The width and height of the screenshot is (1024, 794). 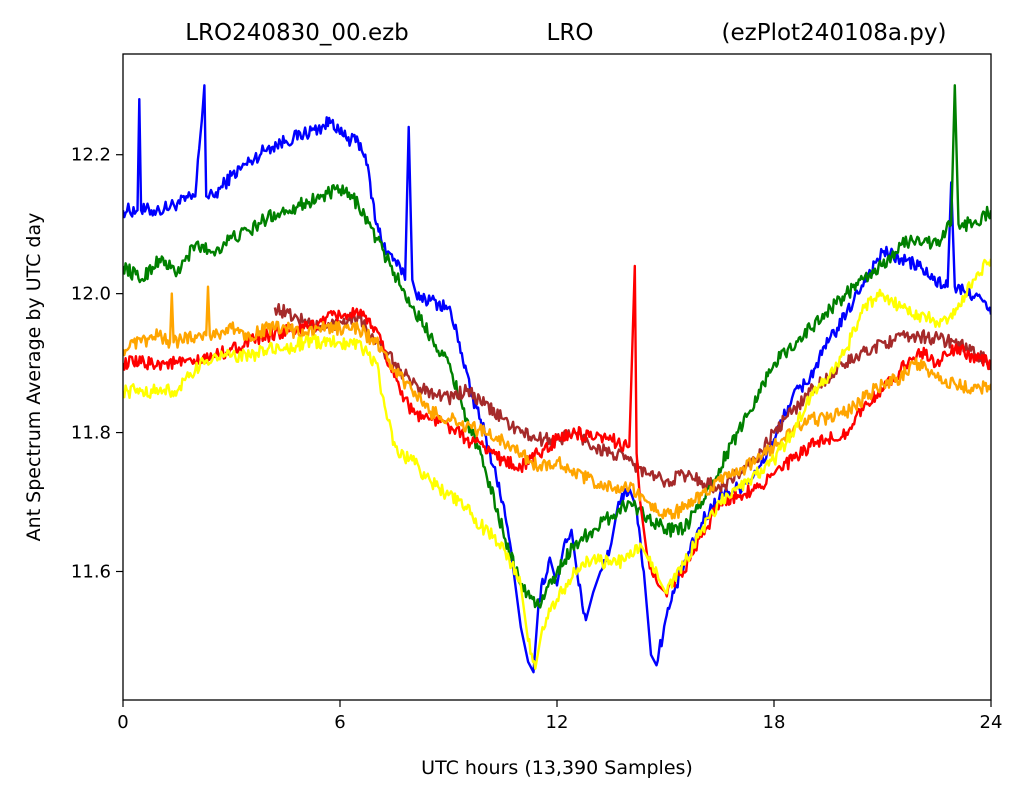 What do you see at coordinates (122, 722) in the screenshot?
I see `x-tick-label: 0` at bounding box center [122, 722].